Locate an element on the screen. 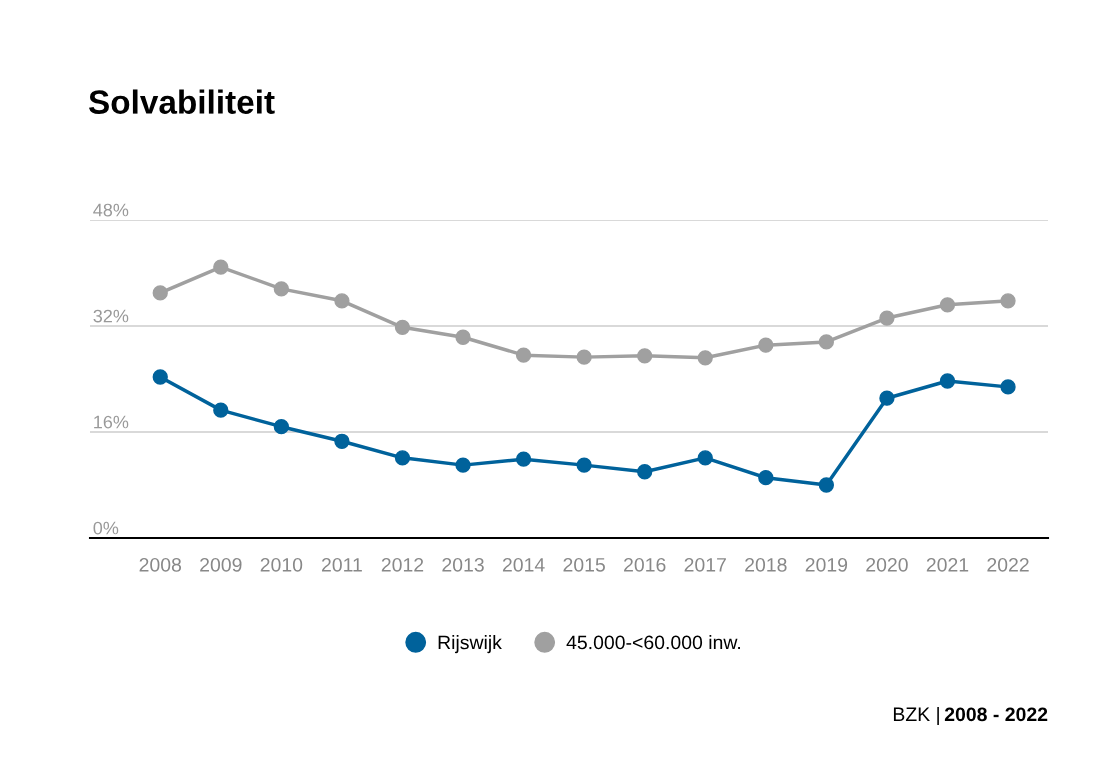 The height and width of the screenshot is (763, 1114). x-tick-label: 2009 is located at coordinates (221, 564).